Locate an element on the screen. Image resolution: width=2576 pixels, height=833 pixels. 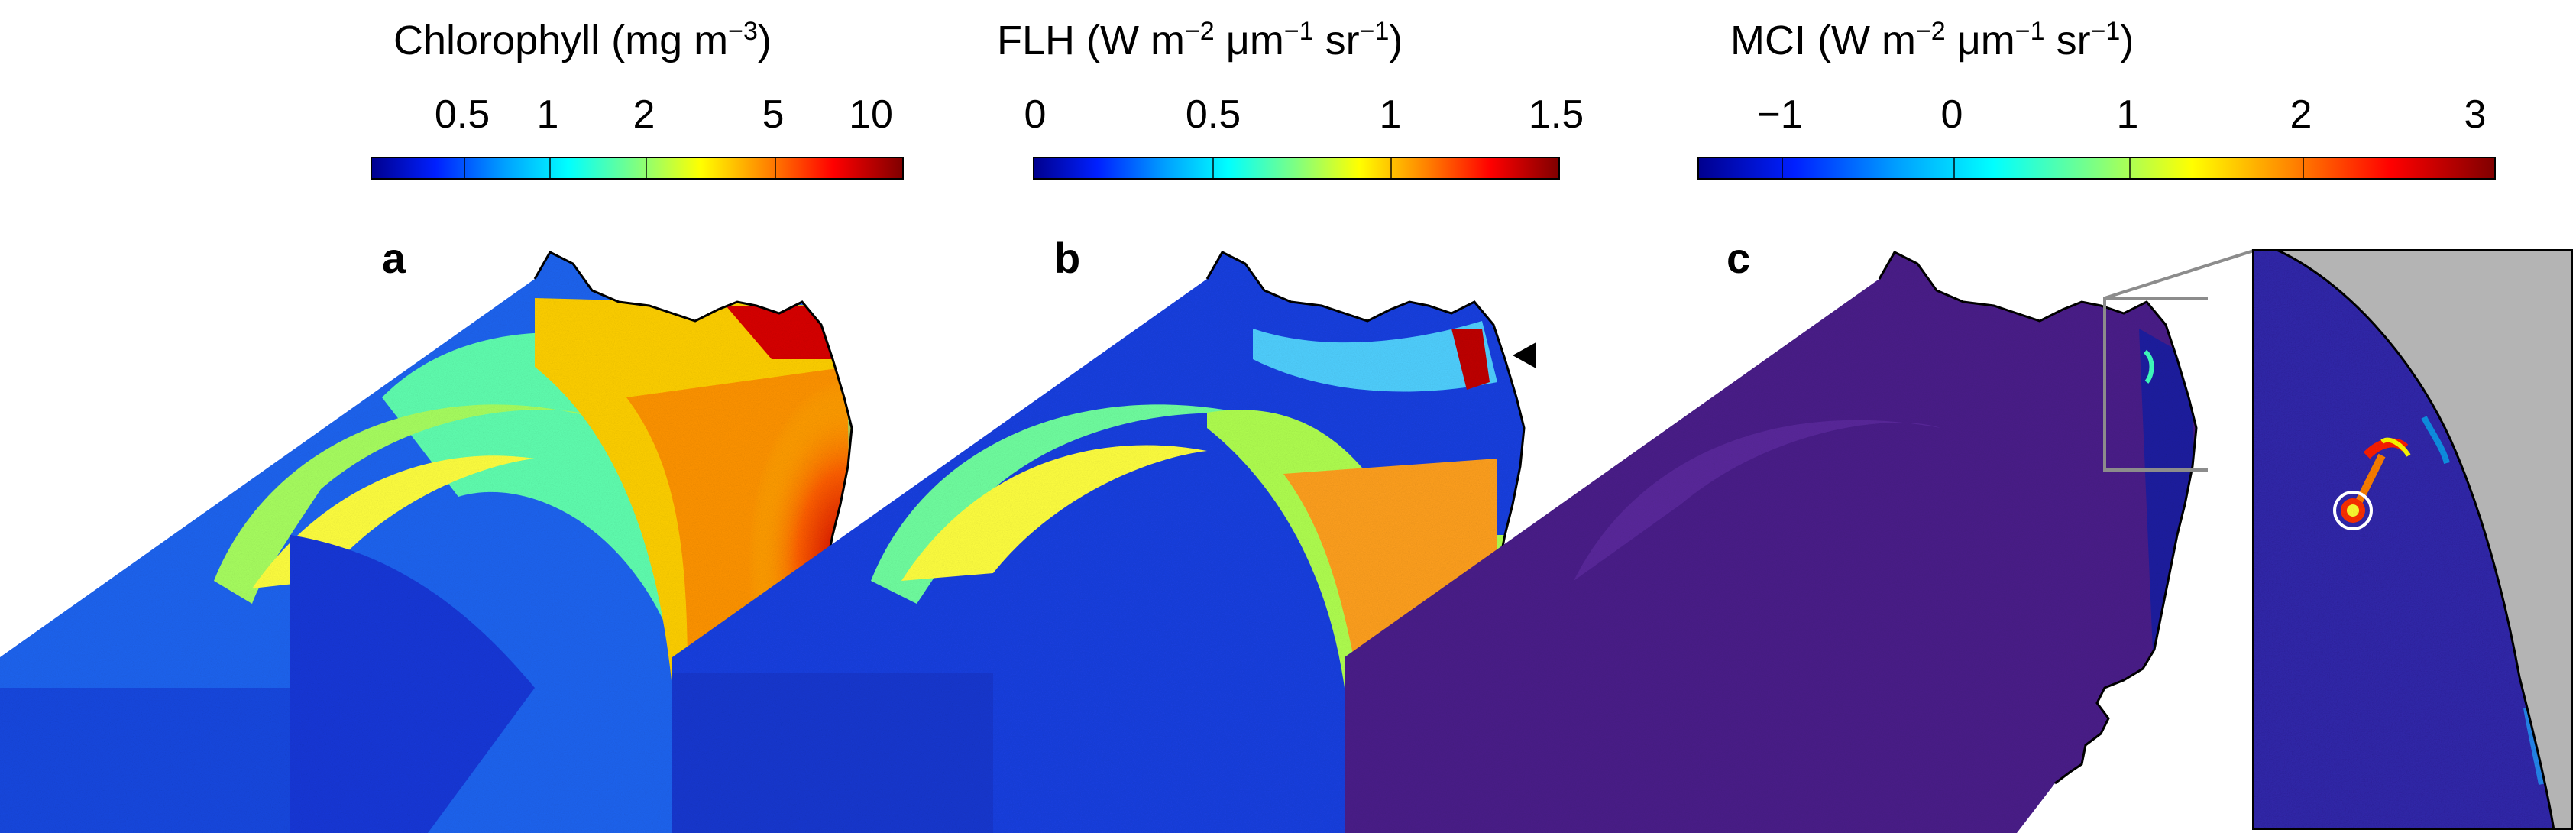
colorbar-chlorophyll is located at coordinates (637, 168).